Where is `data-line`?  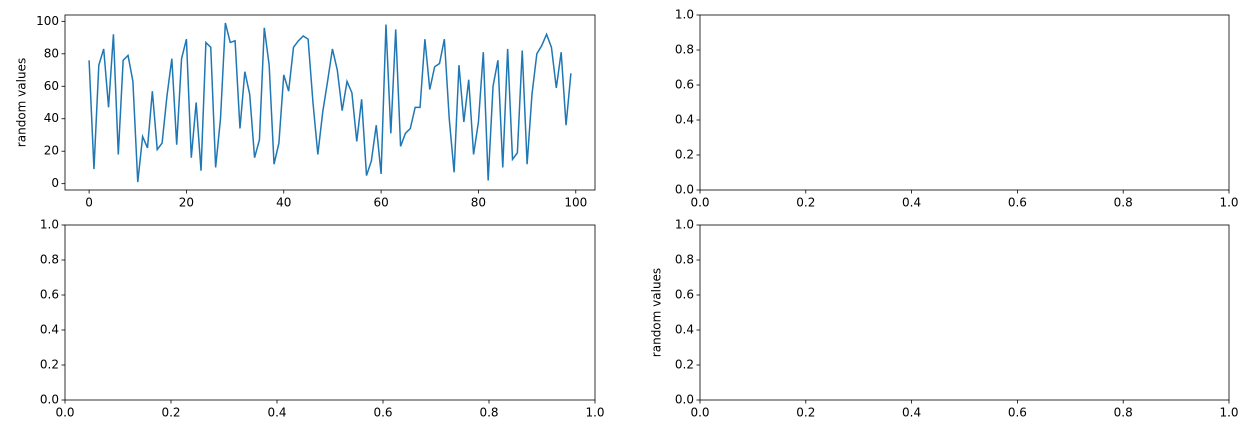 data-line is located at coordinates (330, 102).